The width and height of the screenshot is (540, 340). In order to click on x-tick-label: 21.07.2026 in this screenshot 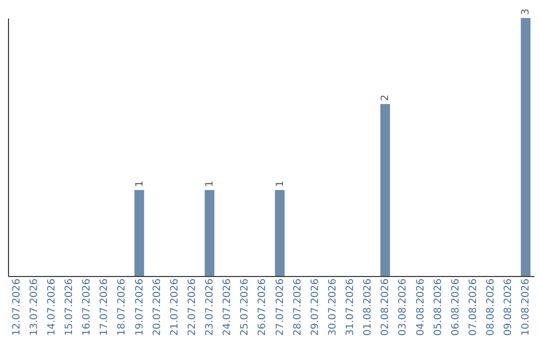, I will do `click(174, 307)`.